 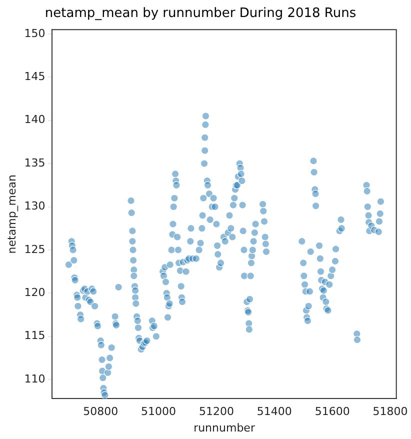 I want to click on chart-title: netamp_mean by runnumber During 2018 Runs, so click(x=200, y=14).